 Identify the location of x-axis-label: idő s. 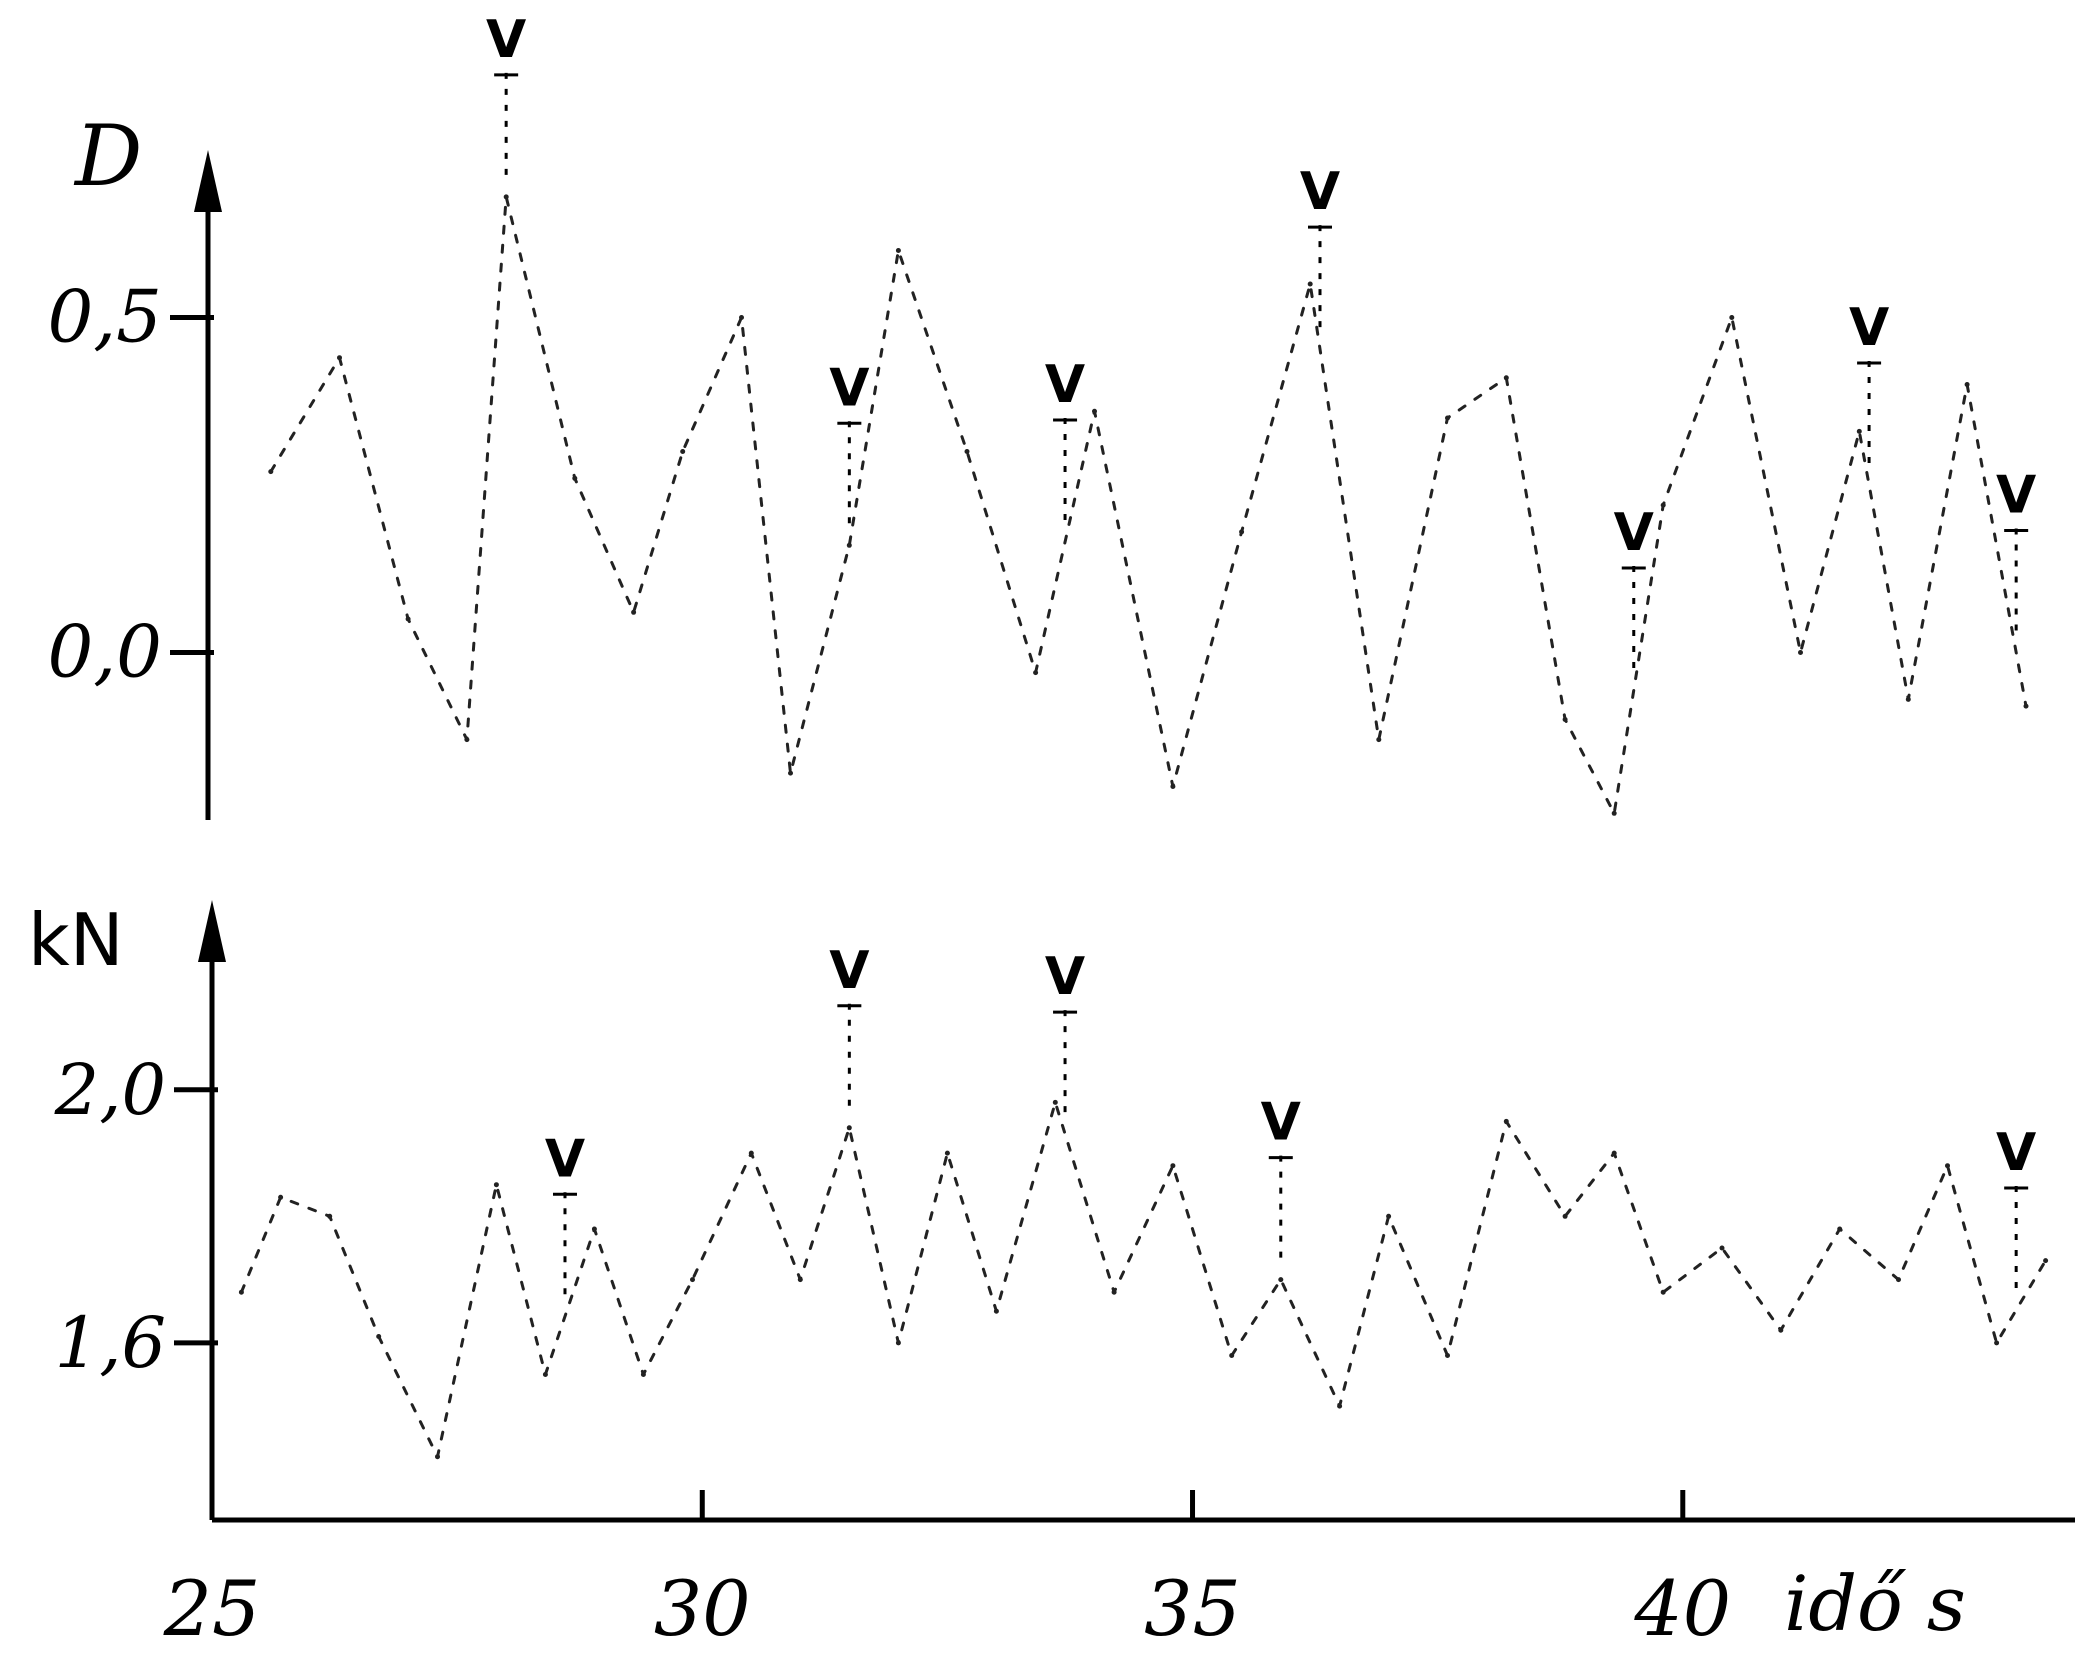
(1875, 1603).